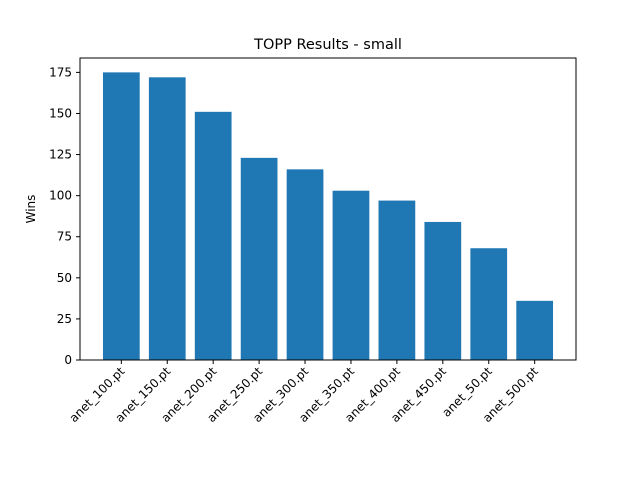  Describe the element at coordinates (305, 264) in the screenshot. I see `bar-anet-300-pt` at that location.